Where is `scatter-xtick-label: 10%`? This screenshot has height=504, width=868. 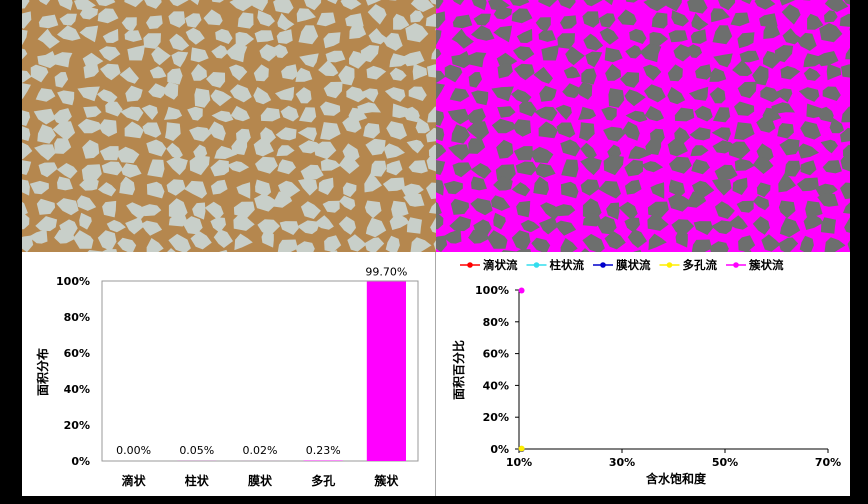
scatter-xtick-label: 10% is located at coordinates (519, 462).